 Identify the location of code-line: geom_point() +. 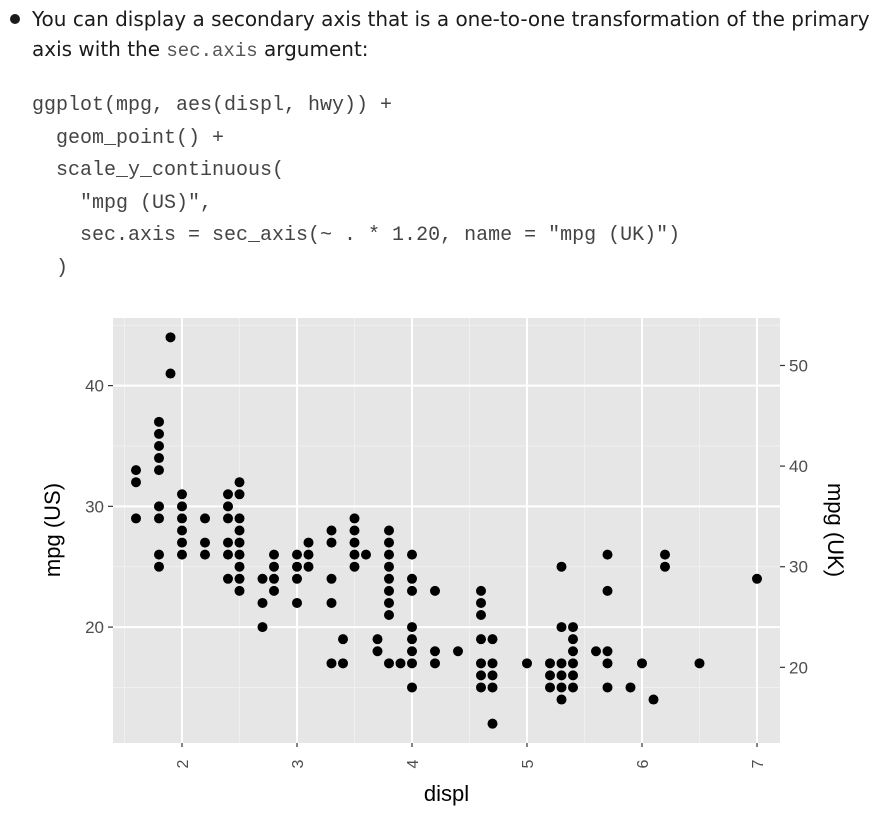
(128, 138).